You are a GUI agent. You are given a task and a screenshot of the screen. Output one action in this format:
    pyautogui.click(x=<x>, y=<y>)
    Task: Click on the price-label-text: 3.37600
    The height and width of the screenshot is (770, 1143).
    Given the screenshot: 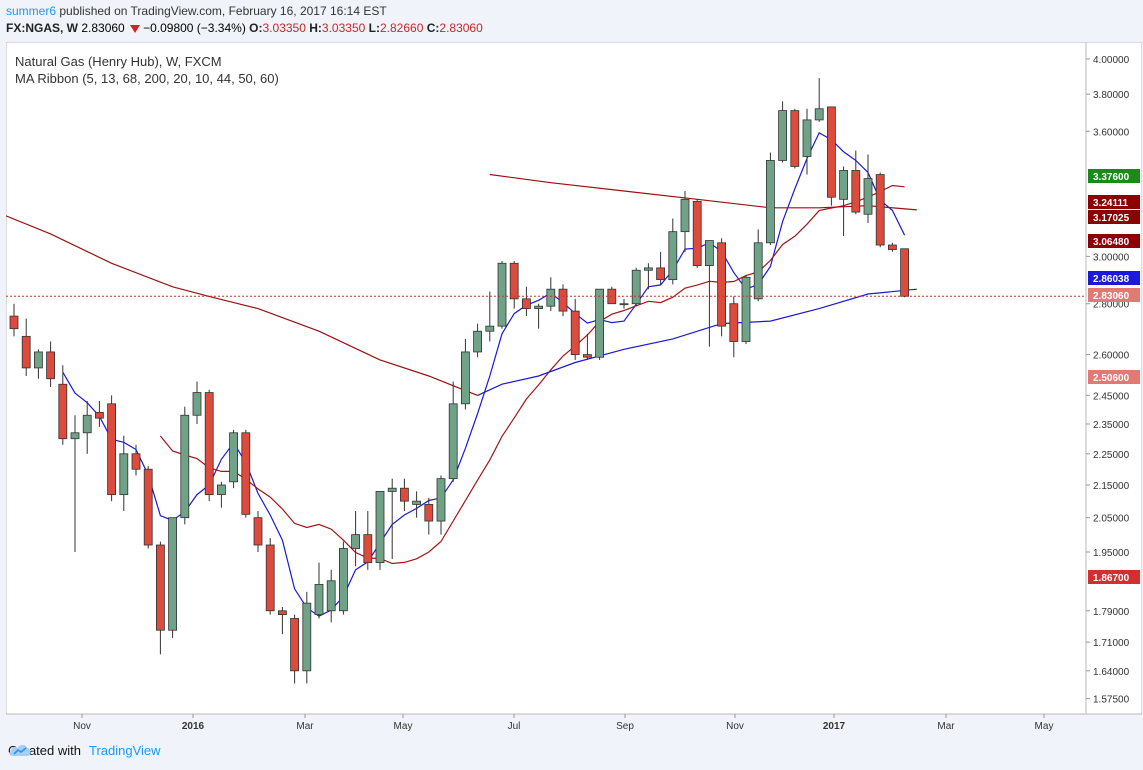 What is the action you would take?
    pyautogui.click(x=1111, y=177)
    